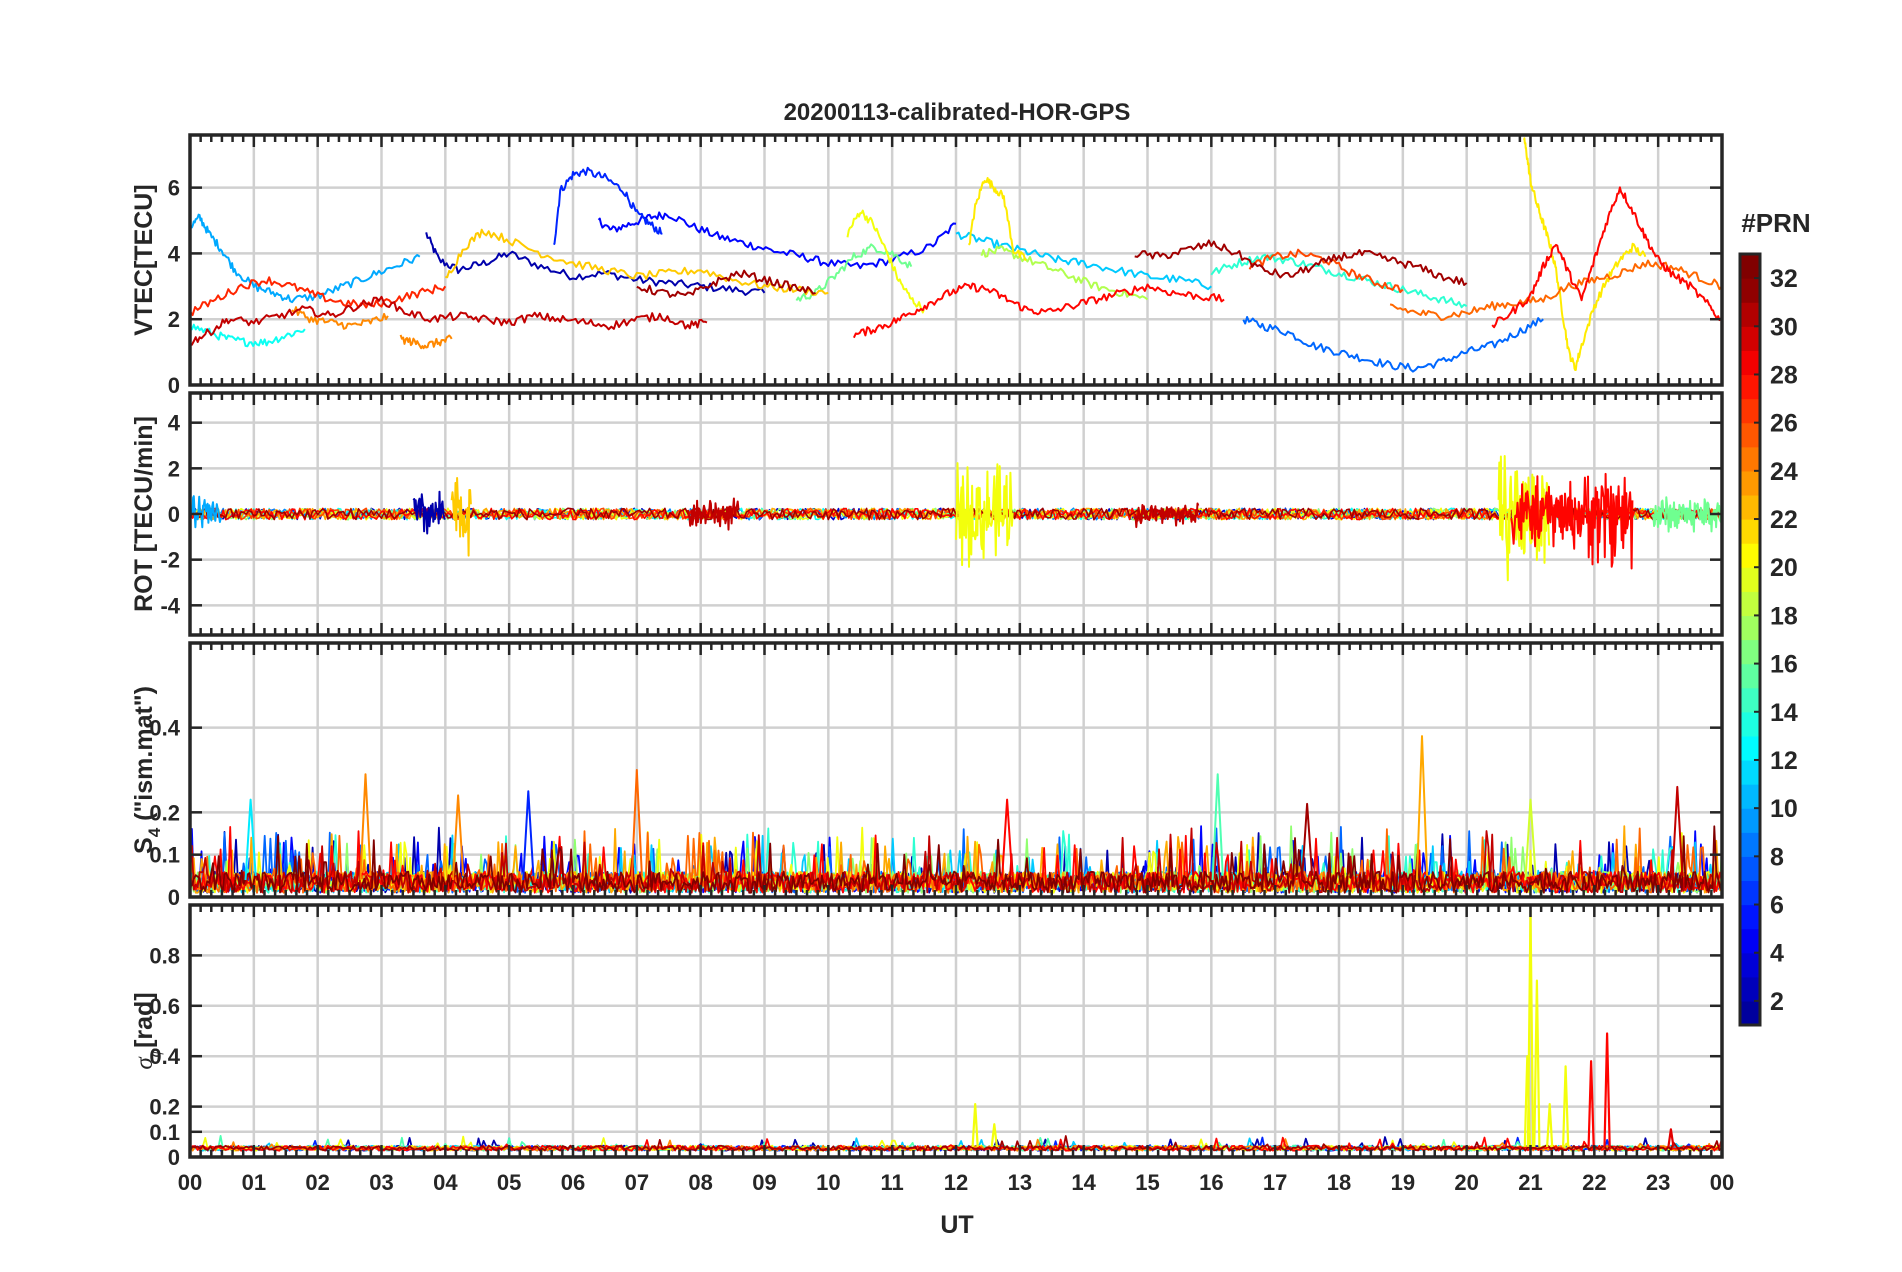  Describe the element at coordinates (445, 1182) in the screenshot. I see `x-tick-label: 04` at that location.